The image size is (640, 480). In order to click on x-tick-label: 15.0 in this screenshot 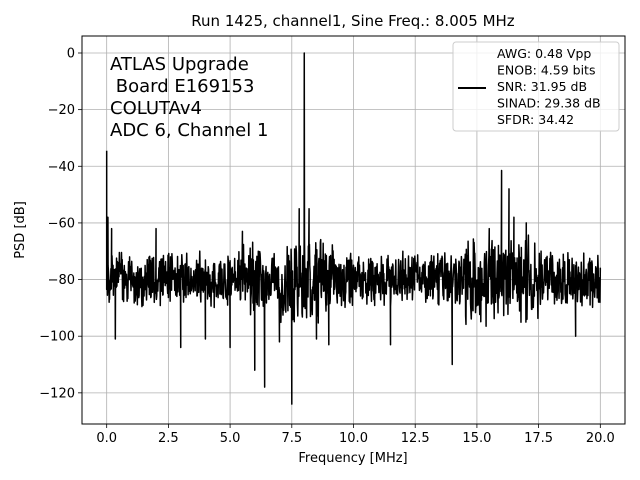, I will do `click(476, 438)`.